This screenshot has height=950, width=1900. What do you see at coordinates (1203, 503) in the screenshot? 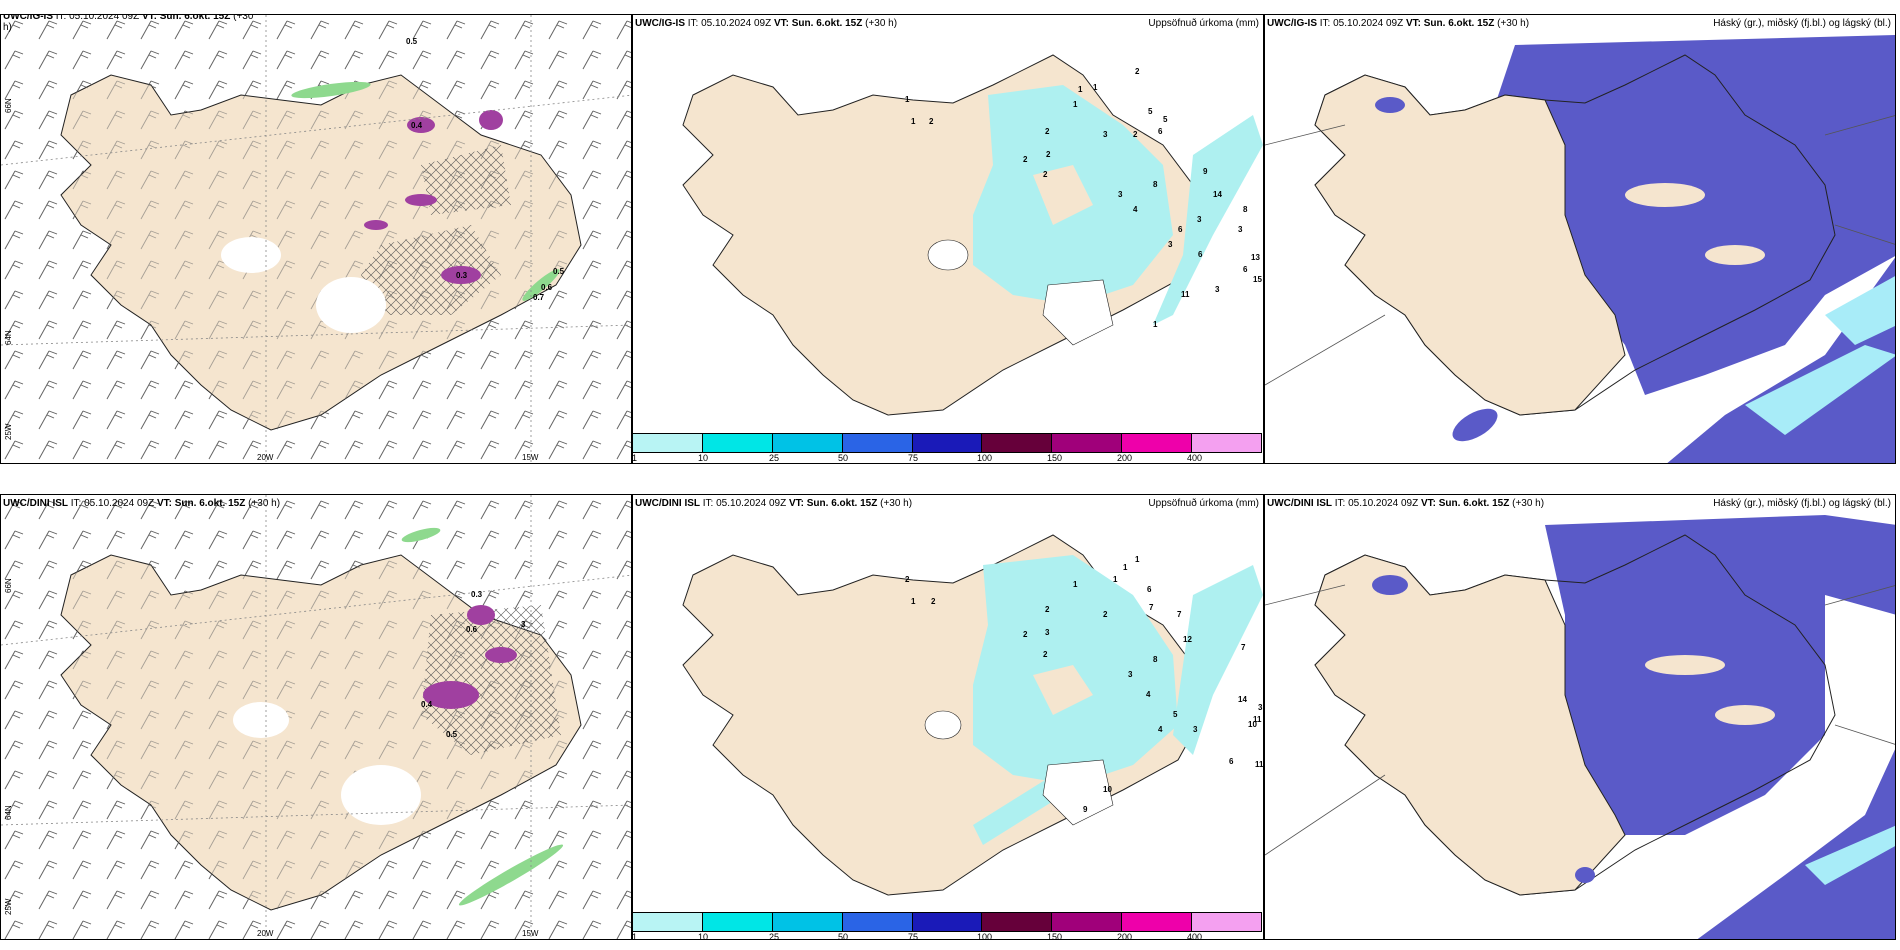
I see `panel-subtitle: Uppsöfnuð úrkoma (mm)` at bounding box center [1203, 503].